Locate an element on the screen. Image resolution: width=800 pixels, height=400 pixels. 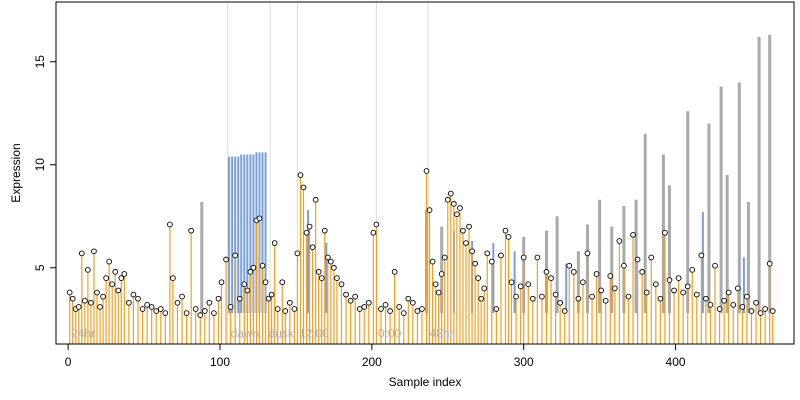
x-axis: 0 100 200 300 400 is located at coordinates (375, 356).